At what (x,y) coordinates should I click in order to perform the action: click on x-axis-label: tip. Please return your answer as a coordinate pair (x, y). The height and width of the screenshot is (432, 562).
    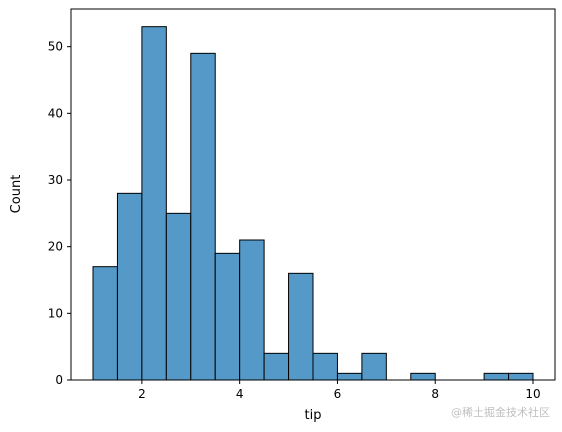
    Looking at the image, I should click on (313, 415).